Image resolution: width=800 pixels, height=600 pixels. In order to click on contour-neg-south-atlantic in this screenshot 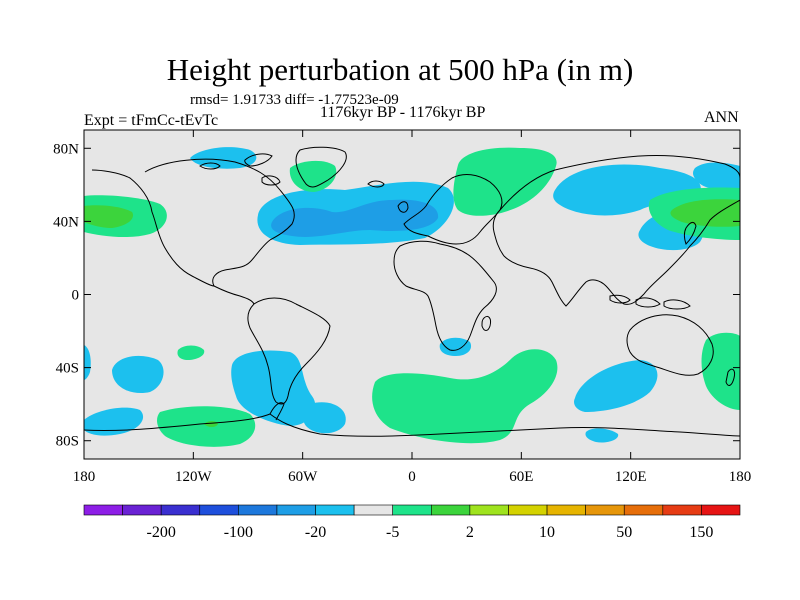, I will do `click(324, 418)`.